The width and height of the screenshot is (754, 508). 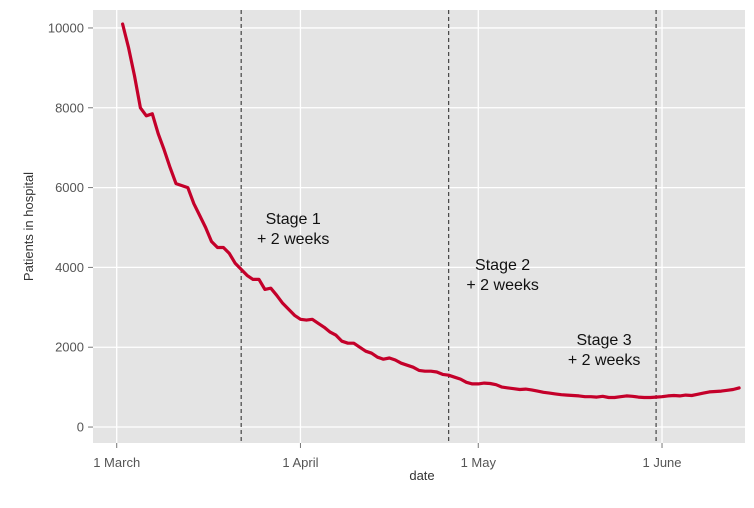 What do you see at coordinates (293, 219) in the screenshot?
I see `stage-annotation: Stage 1` at bounding box center [293, 219].